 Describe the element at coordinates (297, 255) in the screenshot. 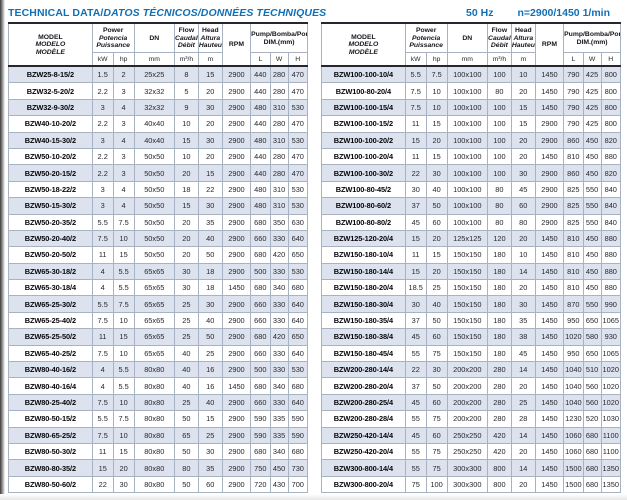

I see `value-cell: 650` at that location.